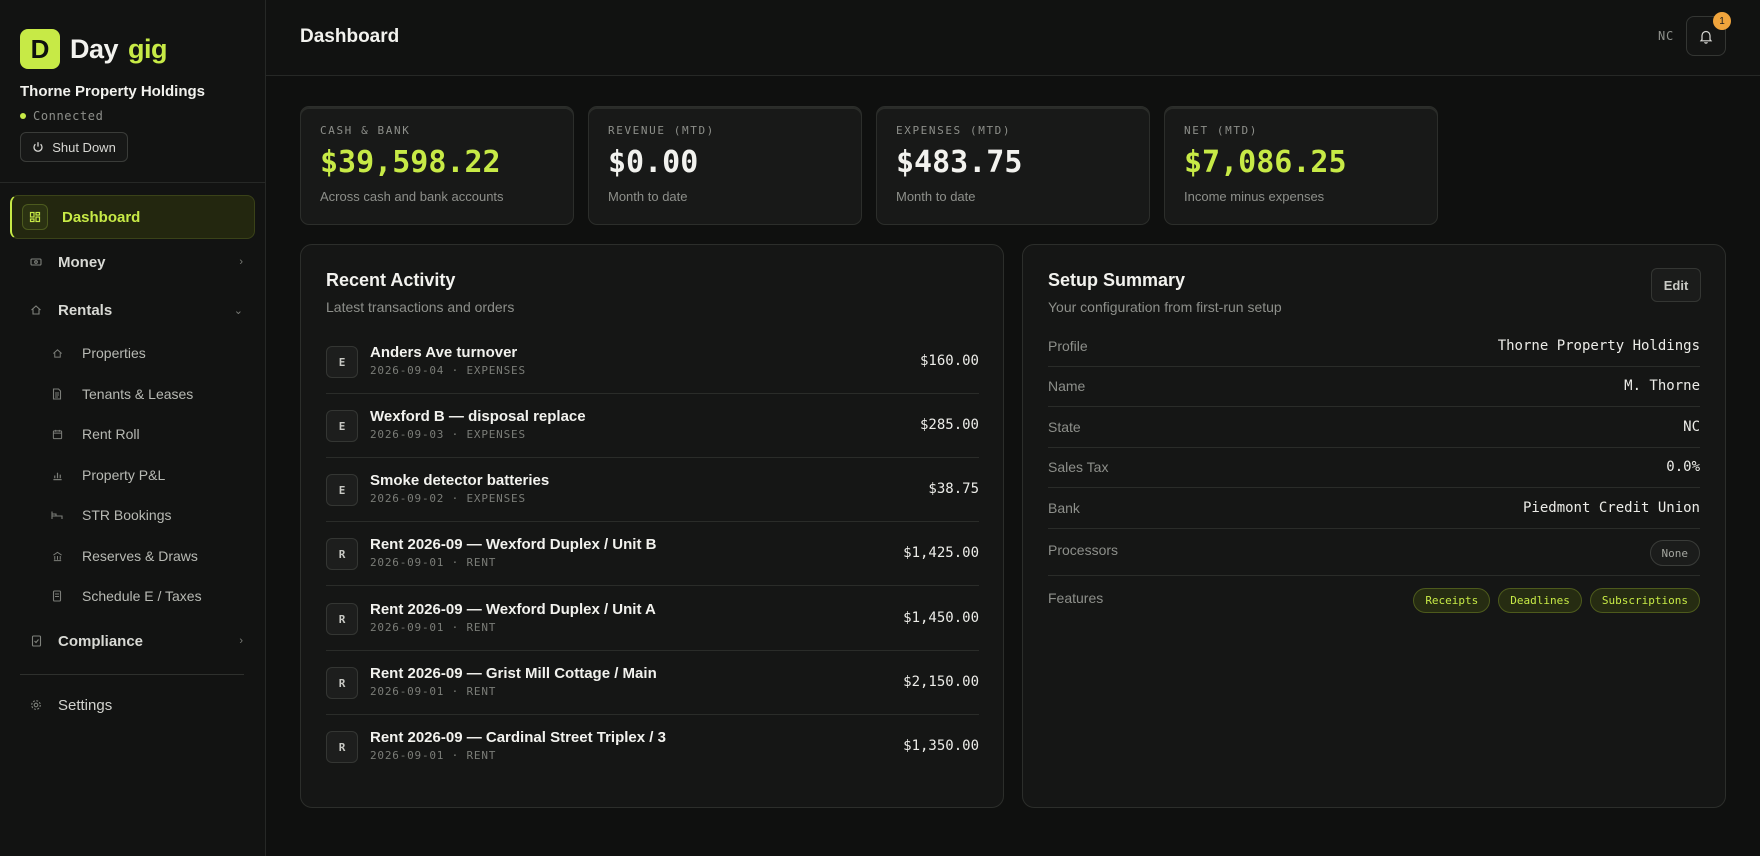  What do you see at coordinates (1265, 162) in the screenshot?
I see `stat-value: $7,086.25` at bounding box center [1265, 162].